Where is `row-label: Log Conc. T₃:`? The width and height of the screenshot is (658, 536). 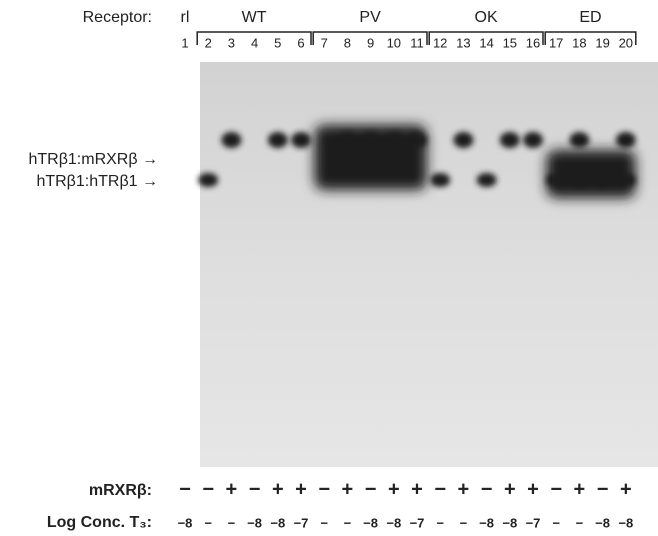
row-label: Log Conc. T₃: is located at coordinates (99, 522).